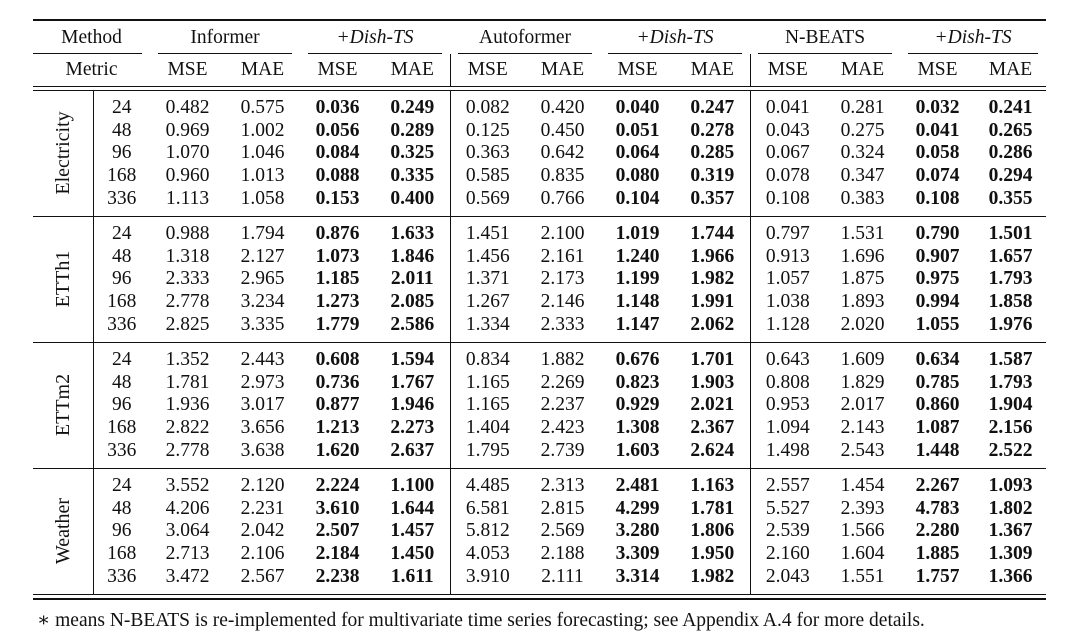  Describe the element at coordinates (487, 383) in the screenshot. I see `value-cell: 1.165` at that location.